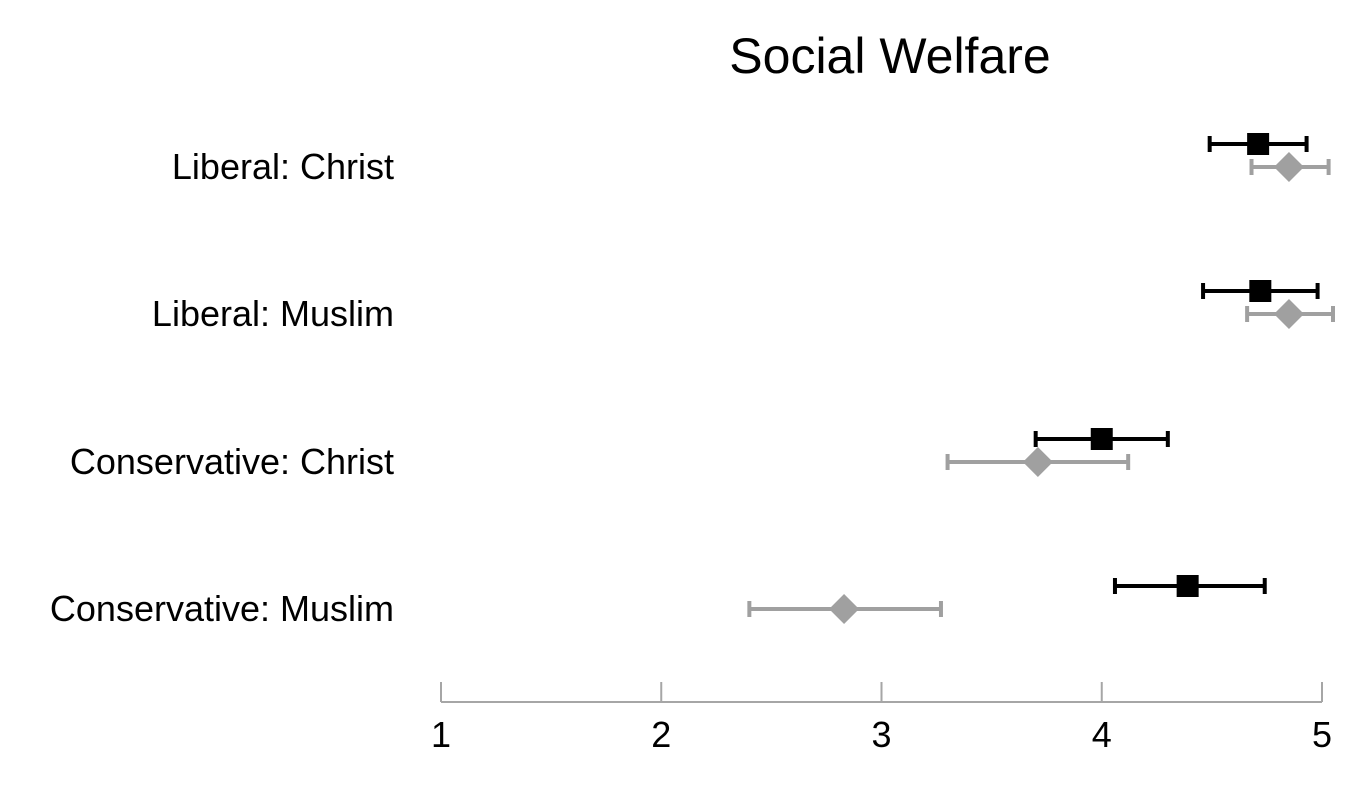 This screenshot has width=1365, height=796. What do you see at coordinates (1102, 734) in the screenshot?
I see `x-tick-label: 4` at bounding box center [1102, 734].